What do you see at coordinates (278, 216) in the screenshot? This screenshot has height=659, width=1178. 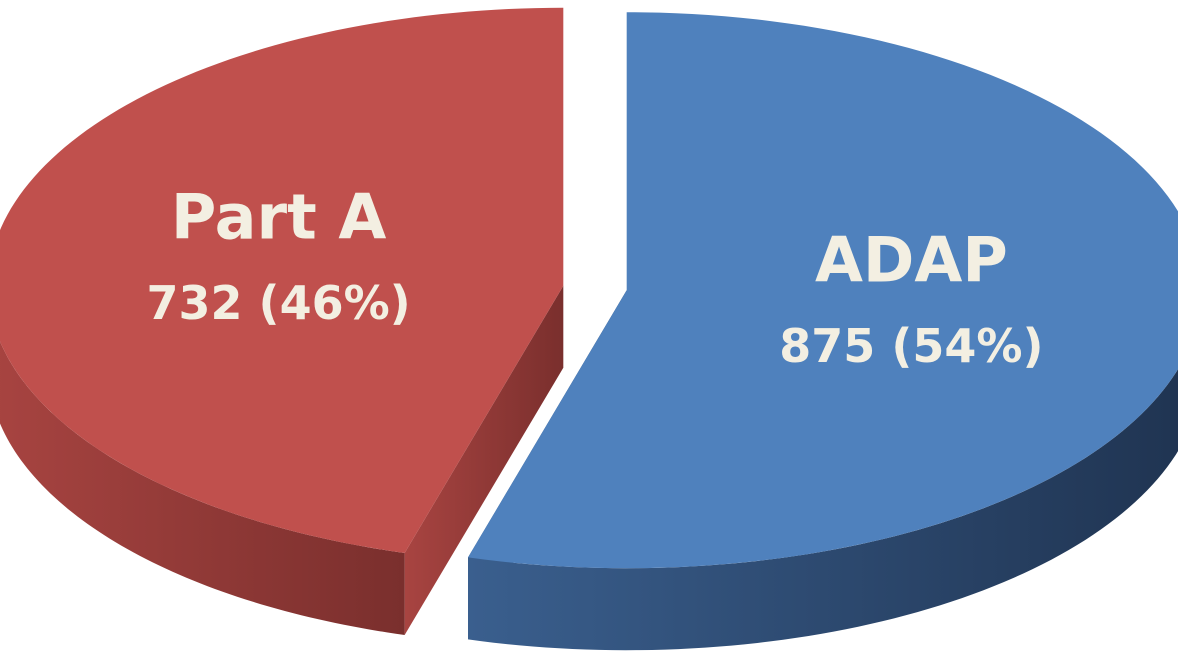 I see `slice-label: Part A` at bounding box center [278, 216].